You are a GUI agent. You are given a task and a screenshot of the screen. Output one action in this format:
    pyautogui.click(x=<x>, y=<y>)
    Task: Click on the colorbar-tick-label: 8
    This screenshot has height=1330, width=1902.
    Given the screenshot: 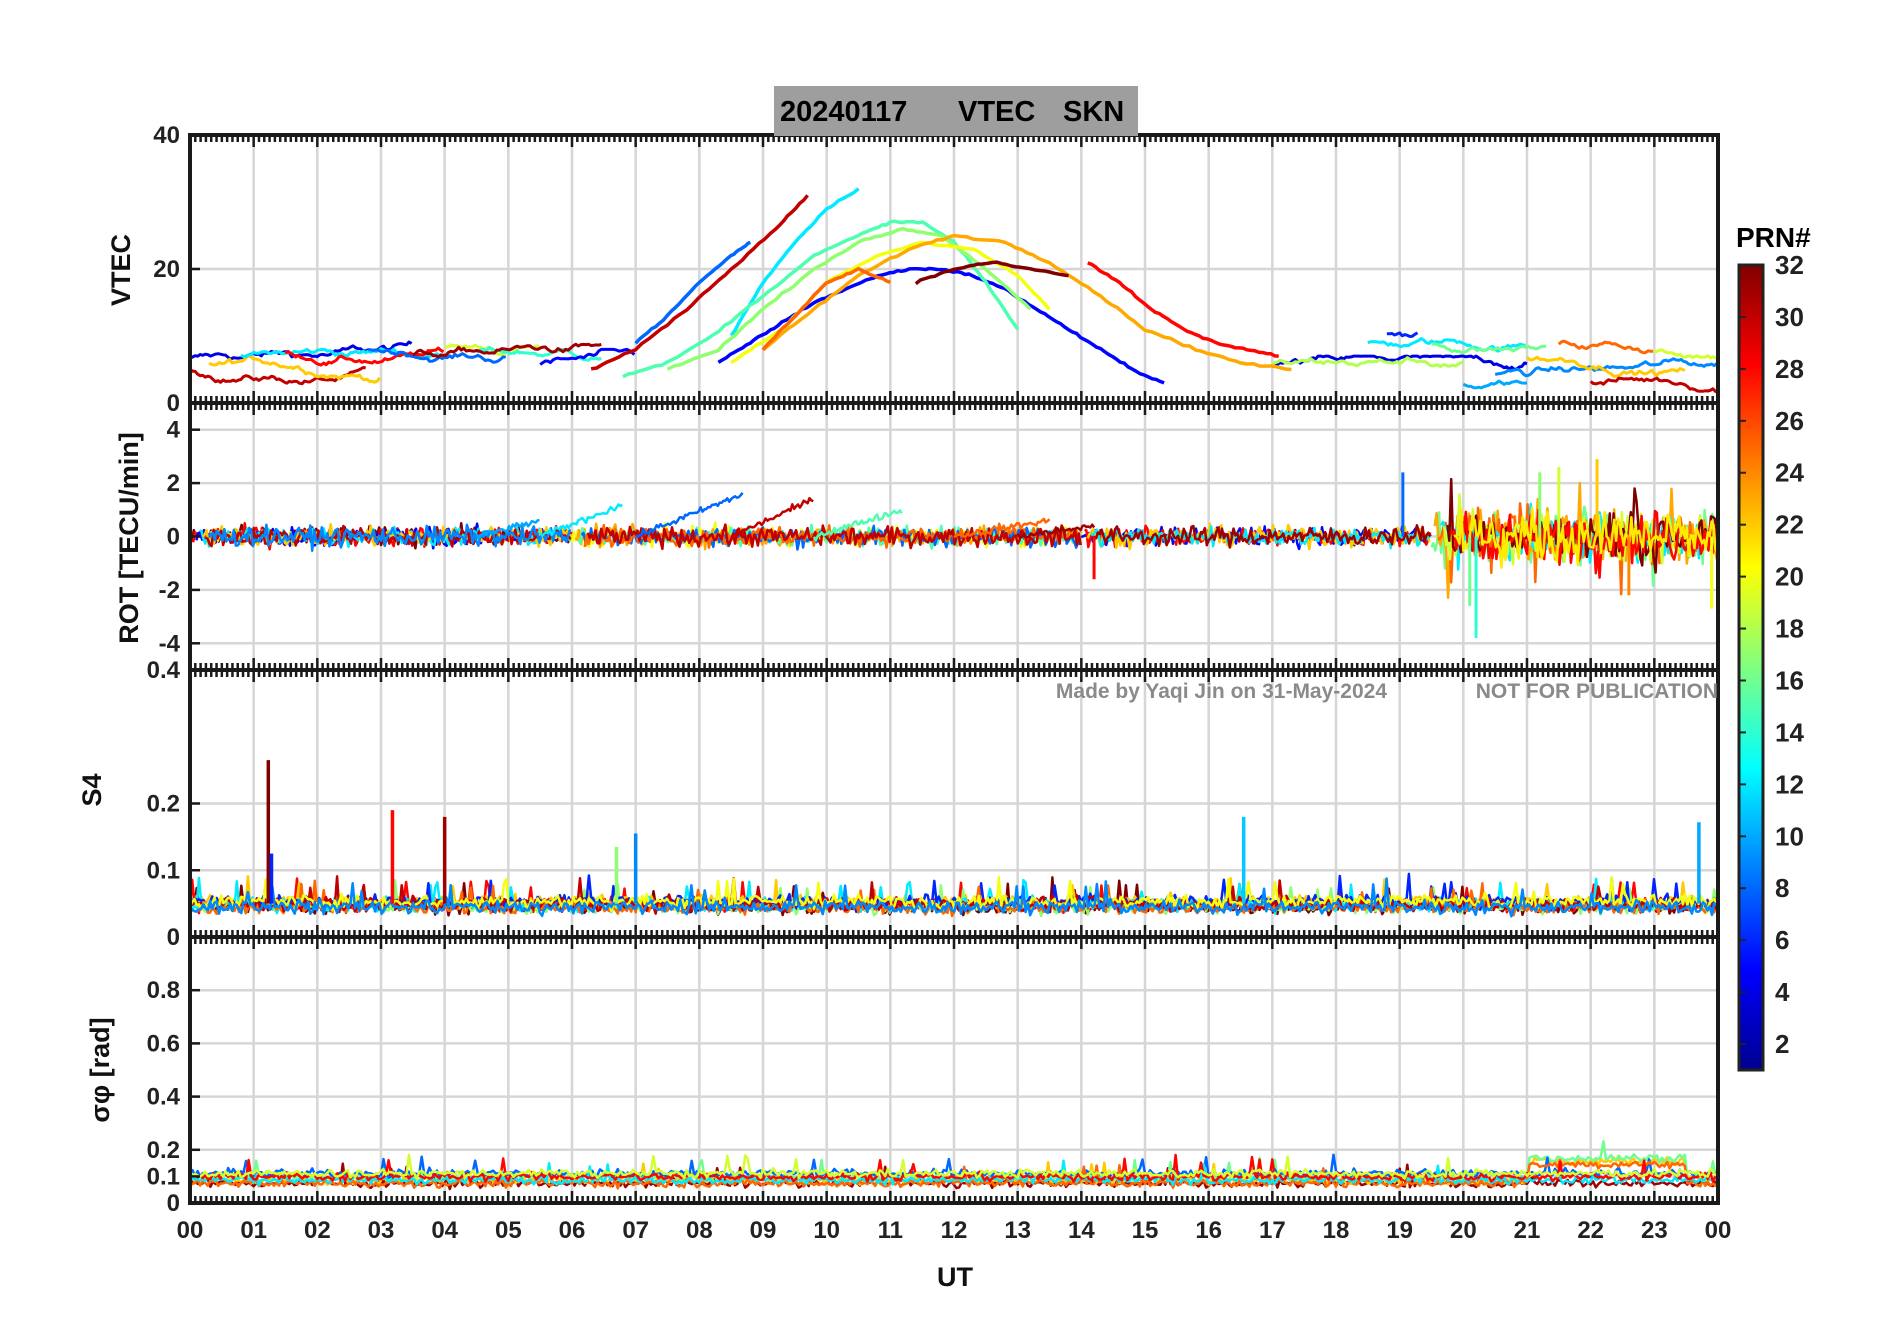 What is the action you would take?
    pyautogui.click(x=1782, y=888)
    